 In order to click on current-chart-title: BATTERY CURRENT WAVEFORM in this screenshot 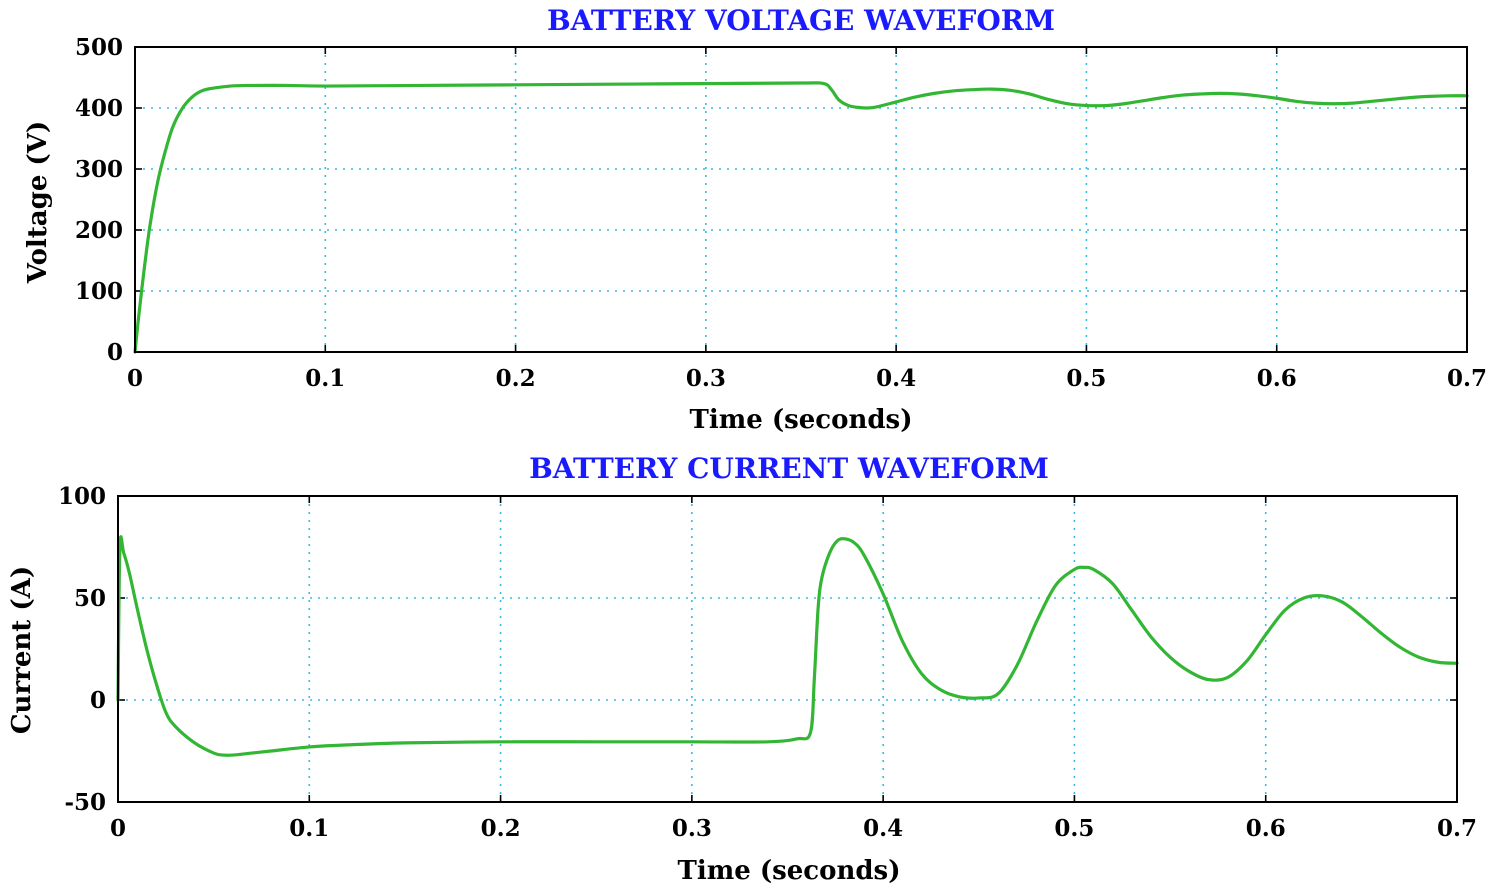, I will do `click(789, 468)`.